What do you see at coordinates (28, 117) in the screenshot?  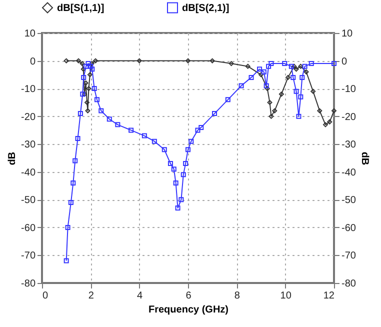 I see `y-tick-label: -20` at bounding box center [28, 117].